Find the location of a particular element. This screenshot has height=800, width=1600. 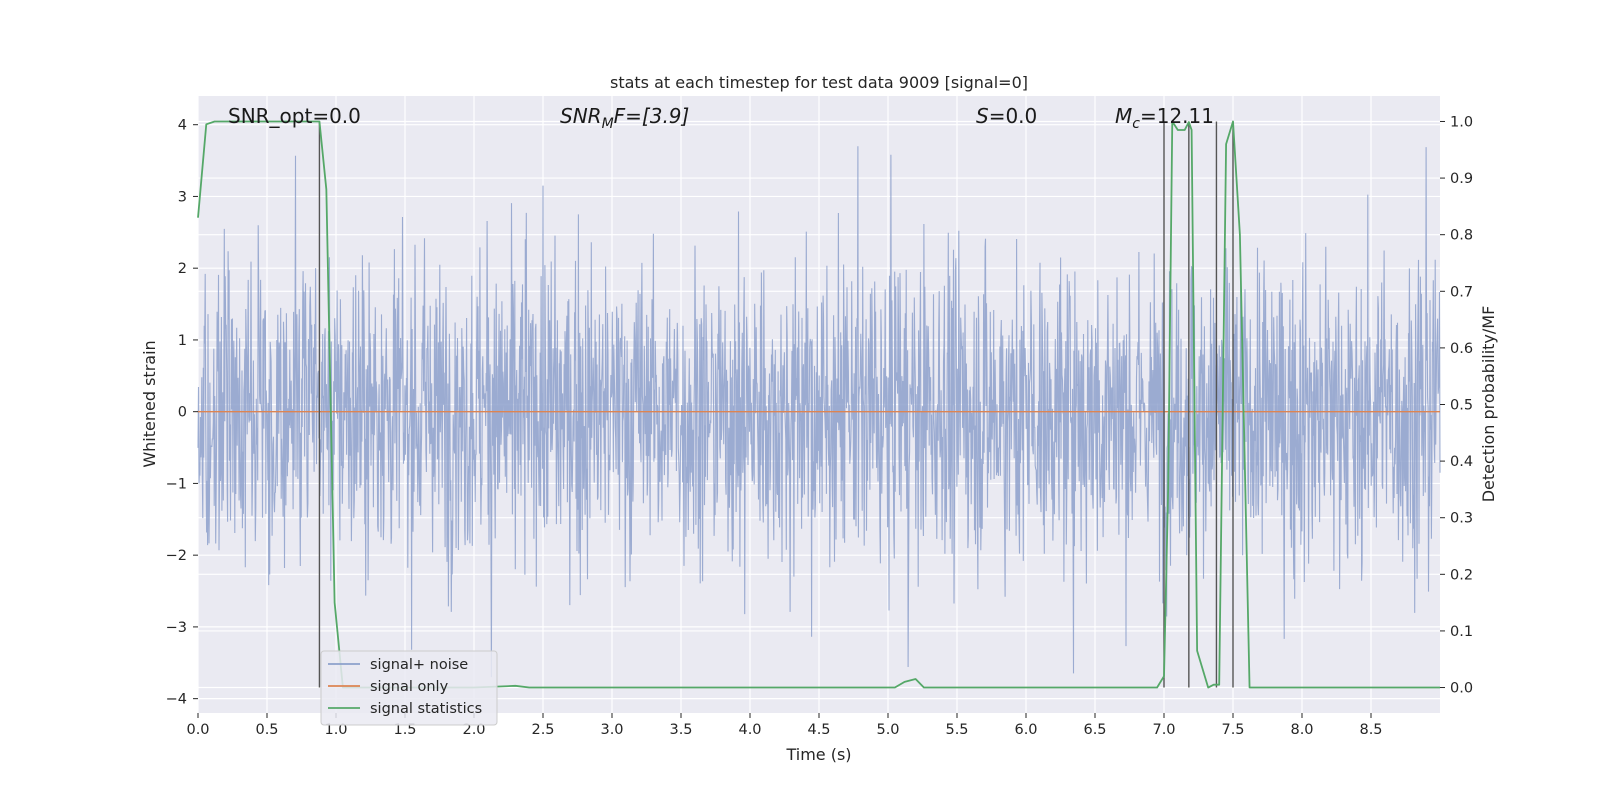

annotation-mc: Mc=12.11 is located at coordinates (1164, 118).